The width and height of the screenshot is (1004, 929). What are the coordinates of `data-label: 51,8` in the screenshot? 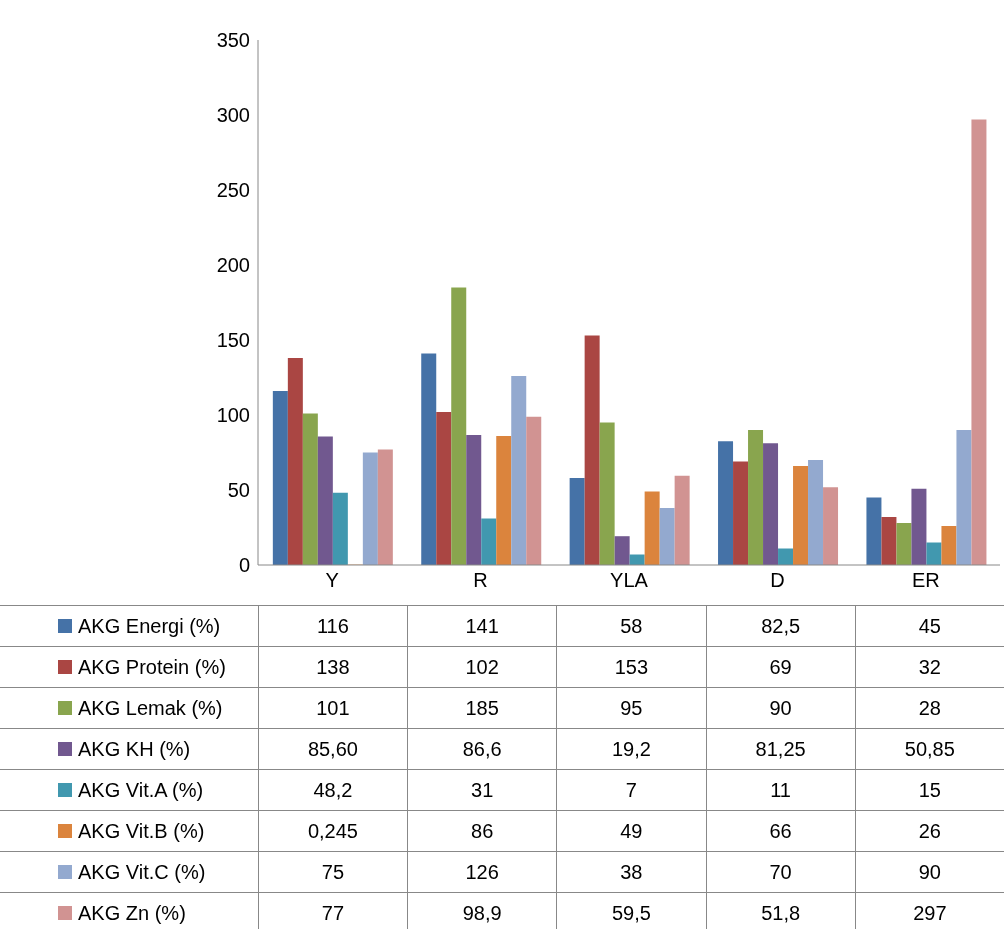 It's located at (780, 911).